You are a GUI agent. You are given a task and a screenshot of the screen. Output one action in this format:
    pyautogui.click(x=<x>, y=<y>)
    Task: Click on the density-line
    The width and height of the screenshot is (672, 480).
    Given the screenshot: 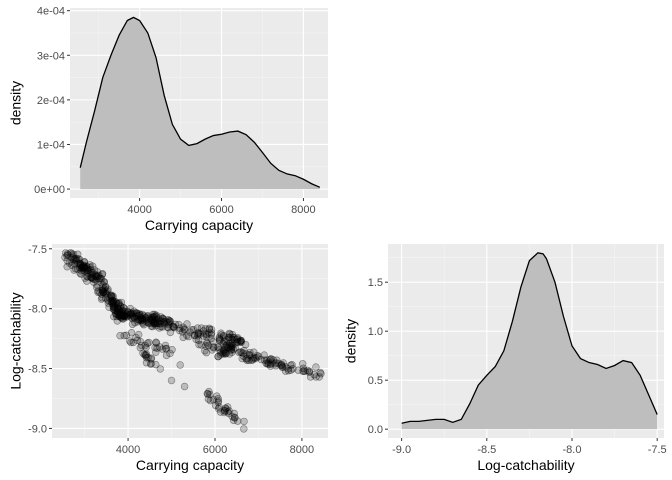 What is the action you would take?
    pyautogui.click(x=200, y=102)
    